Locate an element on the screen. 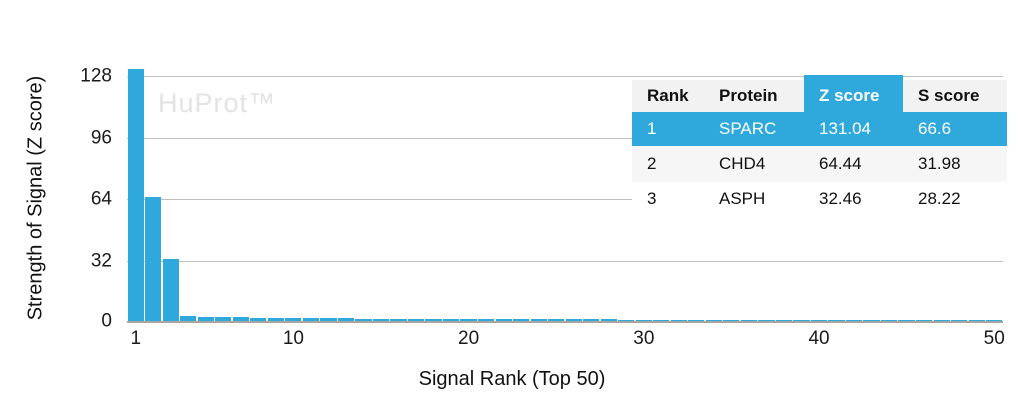 This screenshot has width=1024, height=411. cell-rank: 3 is located at coordinates (652, 198).